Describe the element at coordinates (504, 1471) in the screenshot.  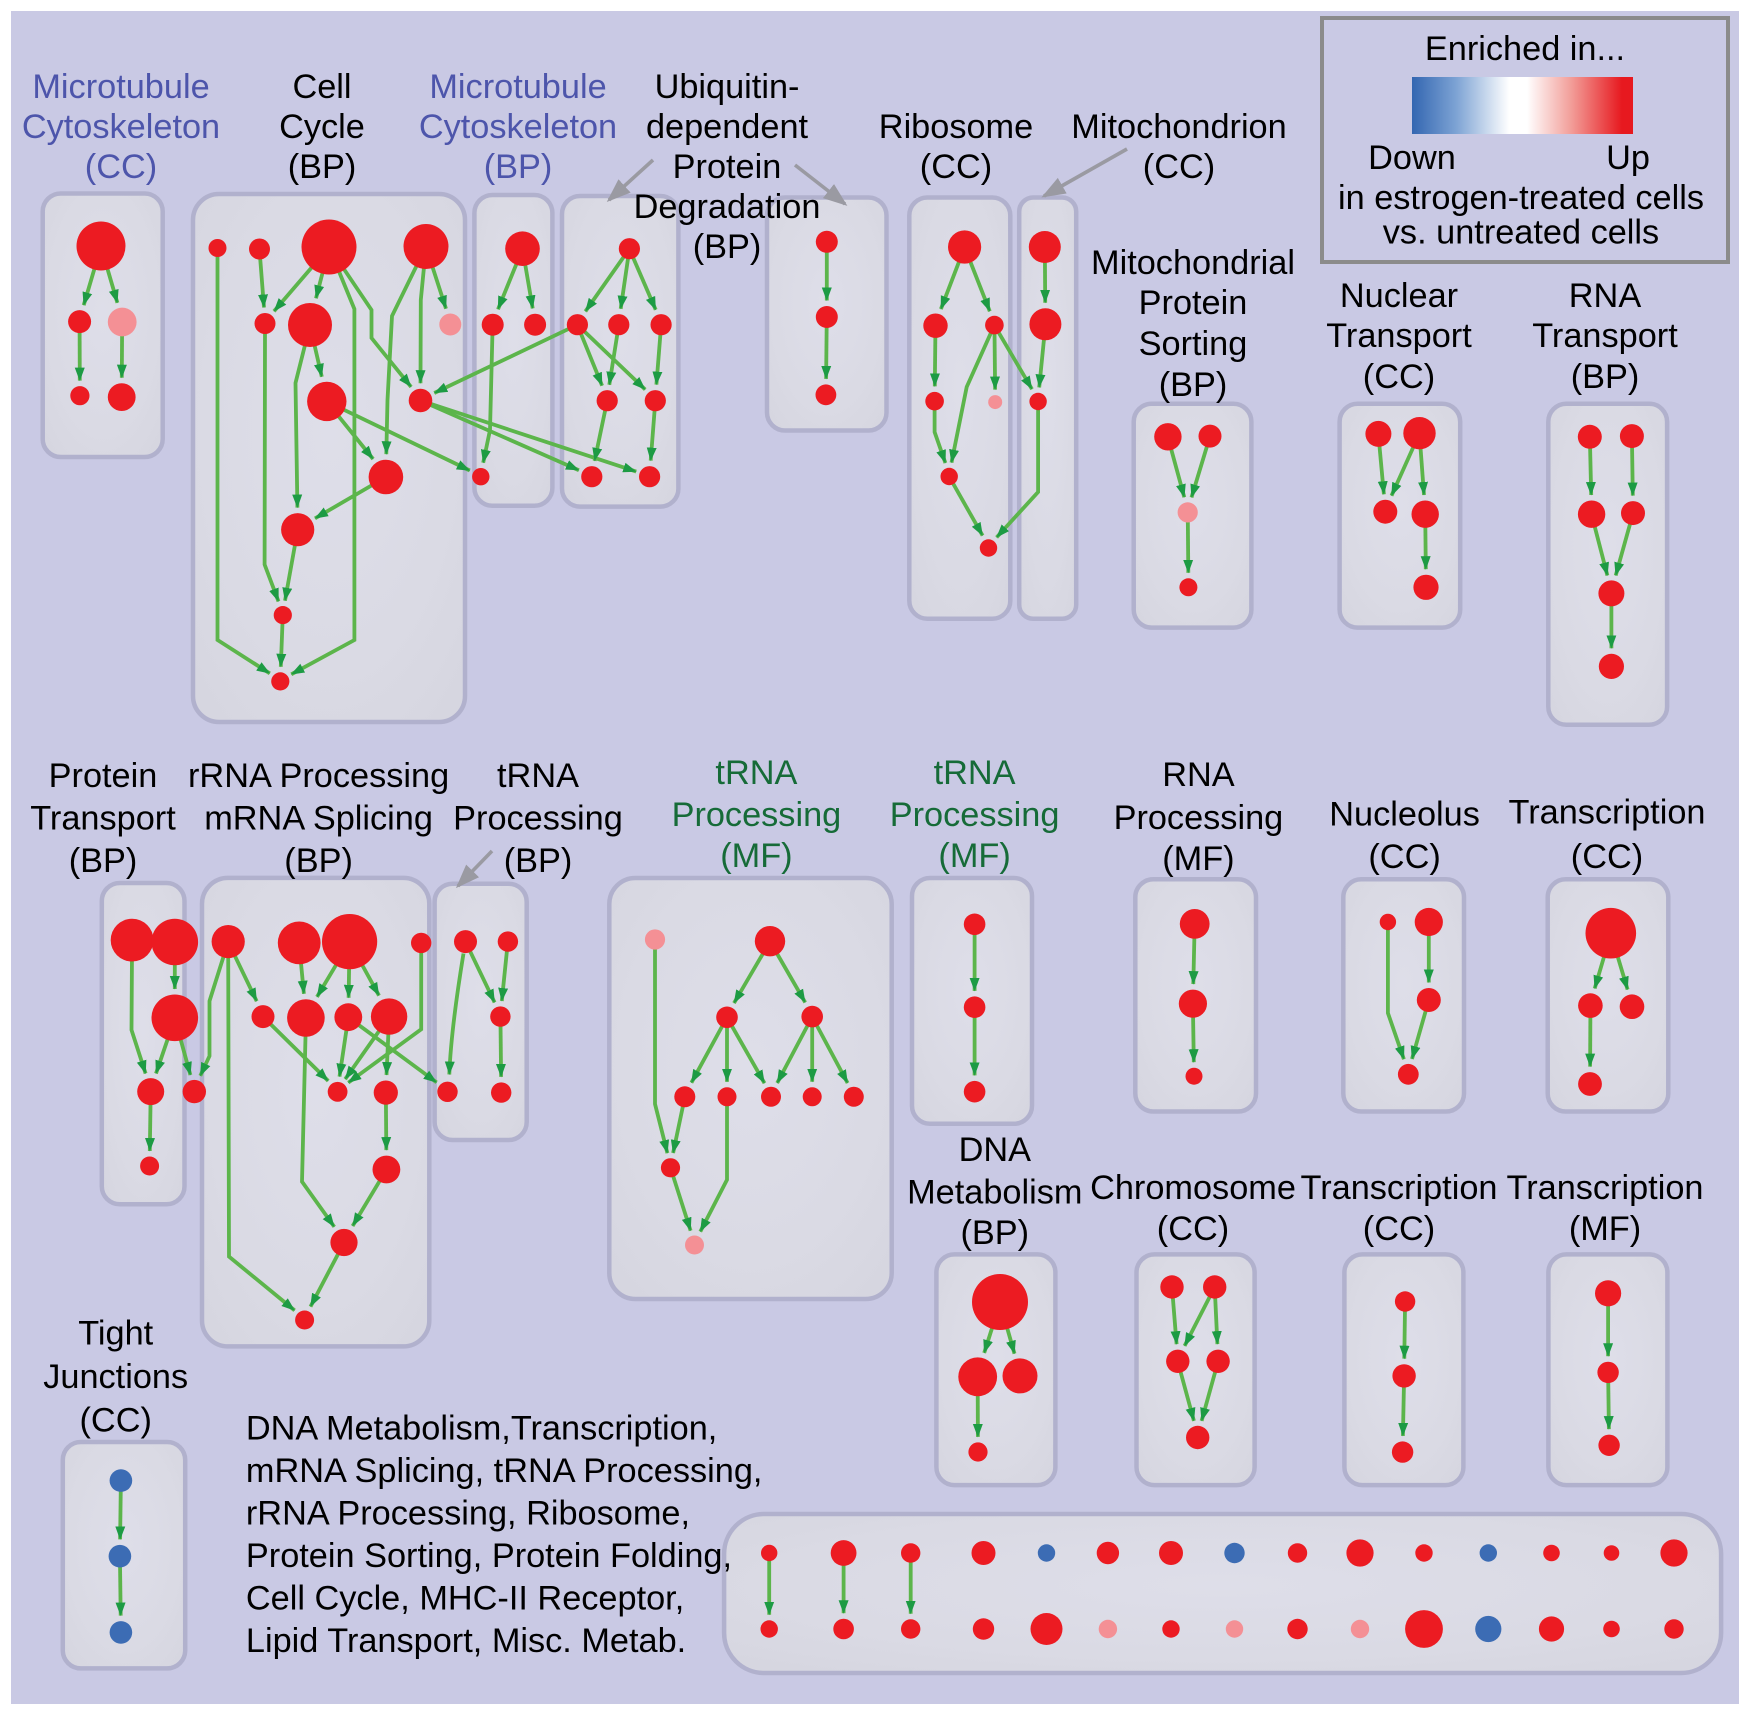
I see `svg-text:mRNA Splicing, tRNA Processing: mRNA Splicing, tRNA Processing,` at that location.